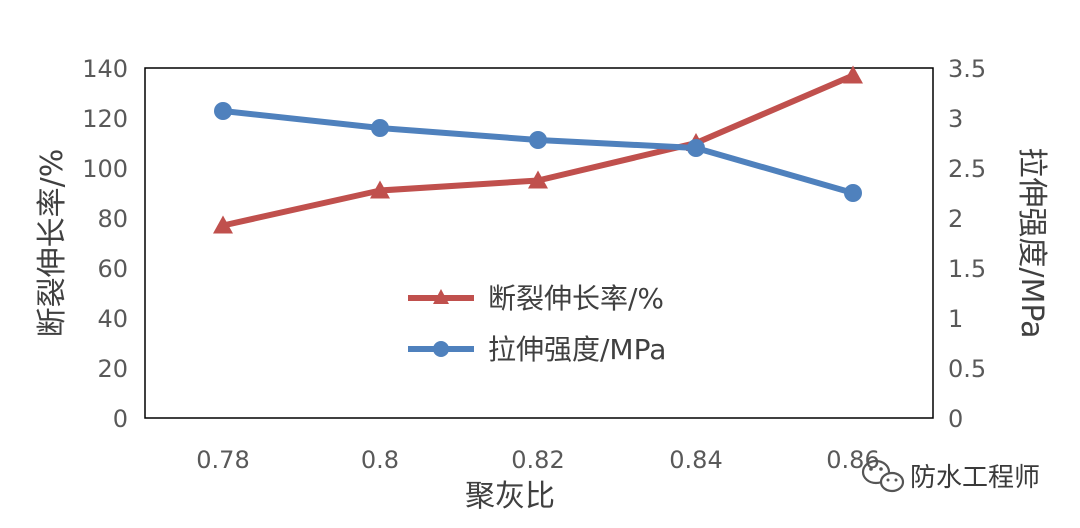 Image resolution: width=1080 pixels, height=528 pixels. What do you see at coordinates (537, 324) in the screenshot?
I see `legend: 断裂伸长率/% 拉伸强度/MPa` at bounding box center [537, 324].